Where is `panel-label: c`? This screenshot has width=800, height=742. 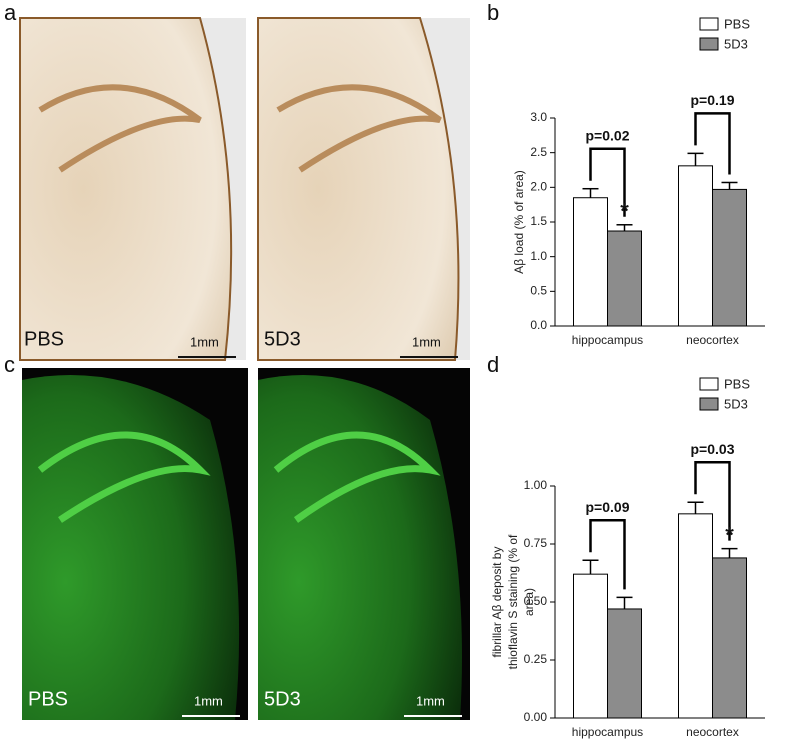
panel-label: c is located at coordinates (9, 364).